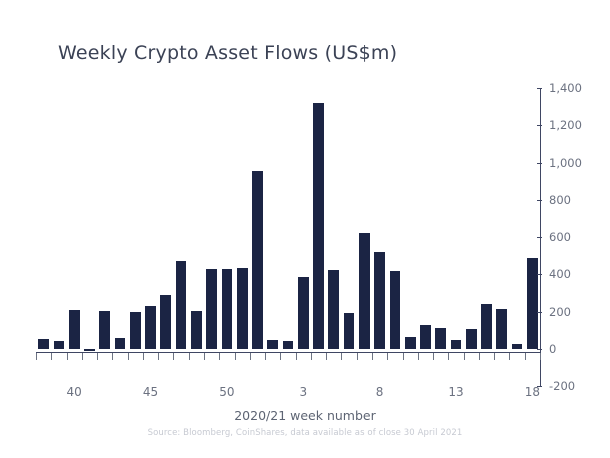 Image resolution: width=610 pixels, height=458 pixels. Describe the element at coordinates (305, 415) in the screenshot. I see `x-axis-title: 2020/21 week number` at that location.